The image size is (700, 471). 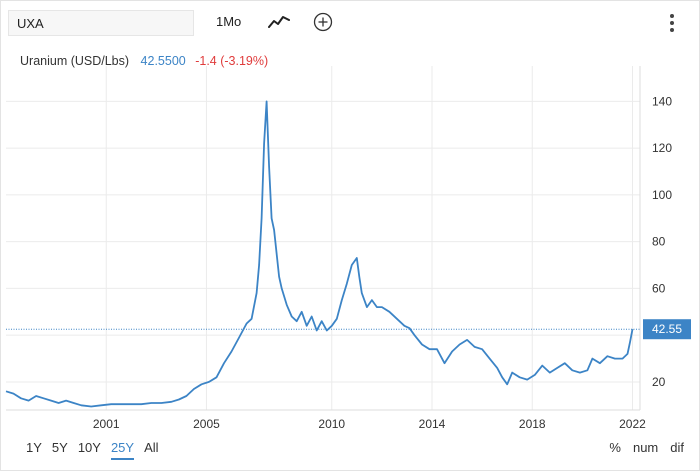 What do you see at coordinates (331, 424) in the screenshot?
I see `x-tick-label: 2010` at bounding box center [331, 424].